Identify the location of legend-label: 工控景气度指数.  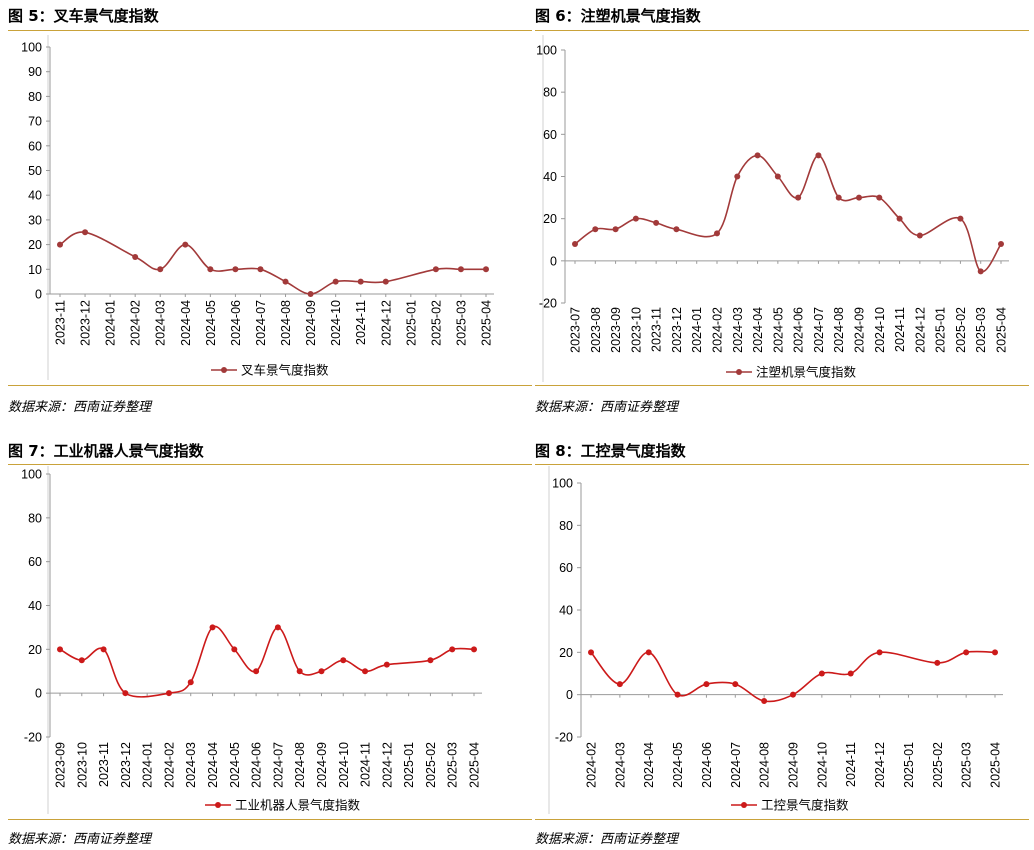
(805, 805).